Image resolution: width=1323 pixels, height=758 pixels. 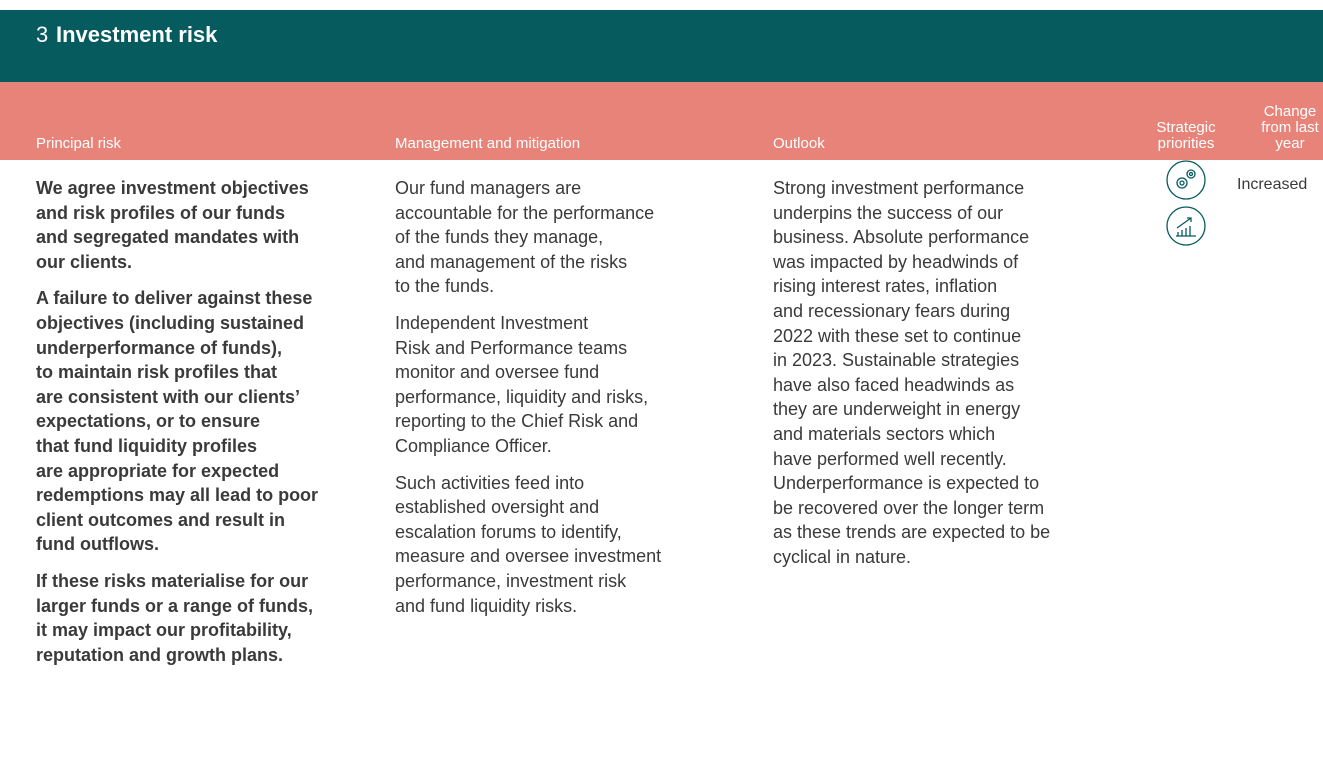 I want to click on text-line: Compliance Officer., so click(x=473, y=445).